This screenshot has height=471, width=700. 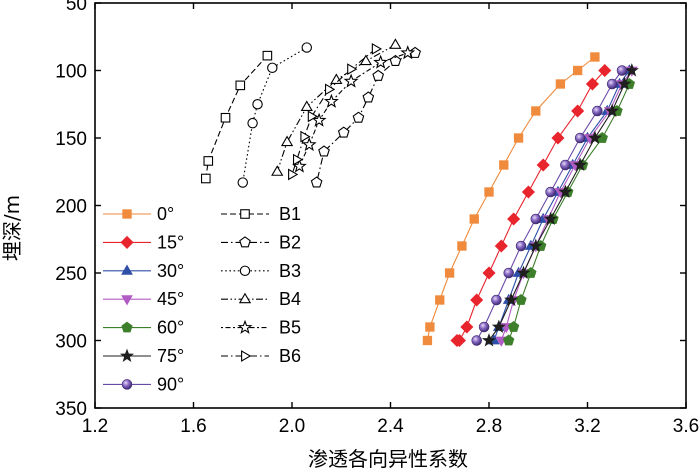 I want to click on x-tick-label: 1.6, so click(x=193, y=426).